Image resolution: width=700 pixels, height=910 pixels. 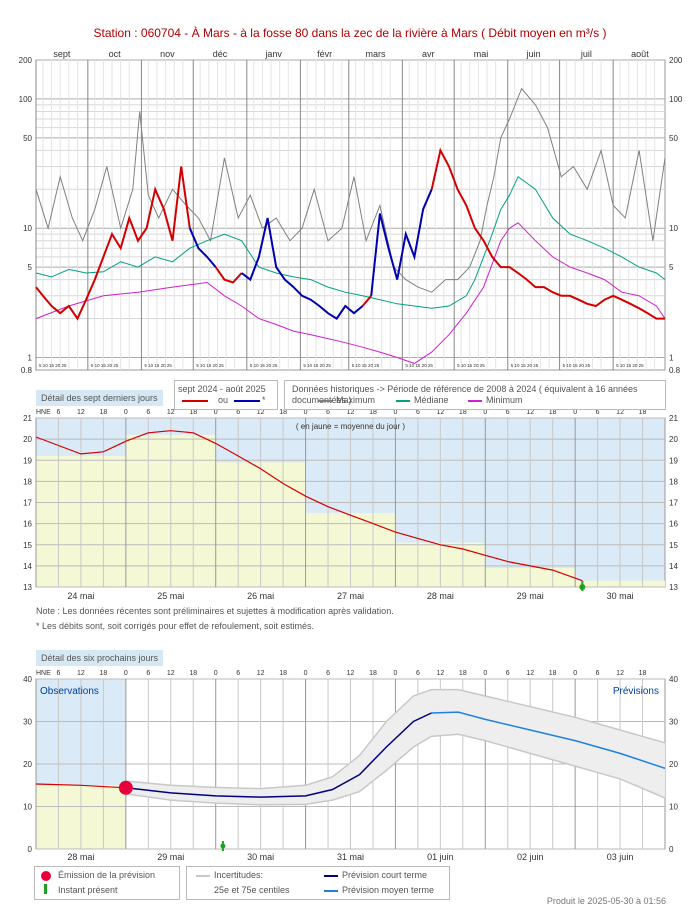 What do you see at coordinates (27, 481) in the screenshot?
I see `week-ytick-left: 18` at bounding box center [27, 481].